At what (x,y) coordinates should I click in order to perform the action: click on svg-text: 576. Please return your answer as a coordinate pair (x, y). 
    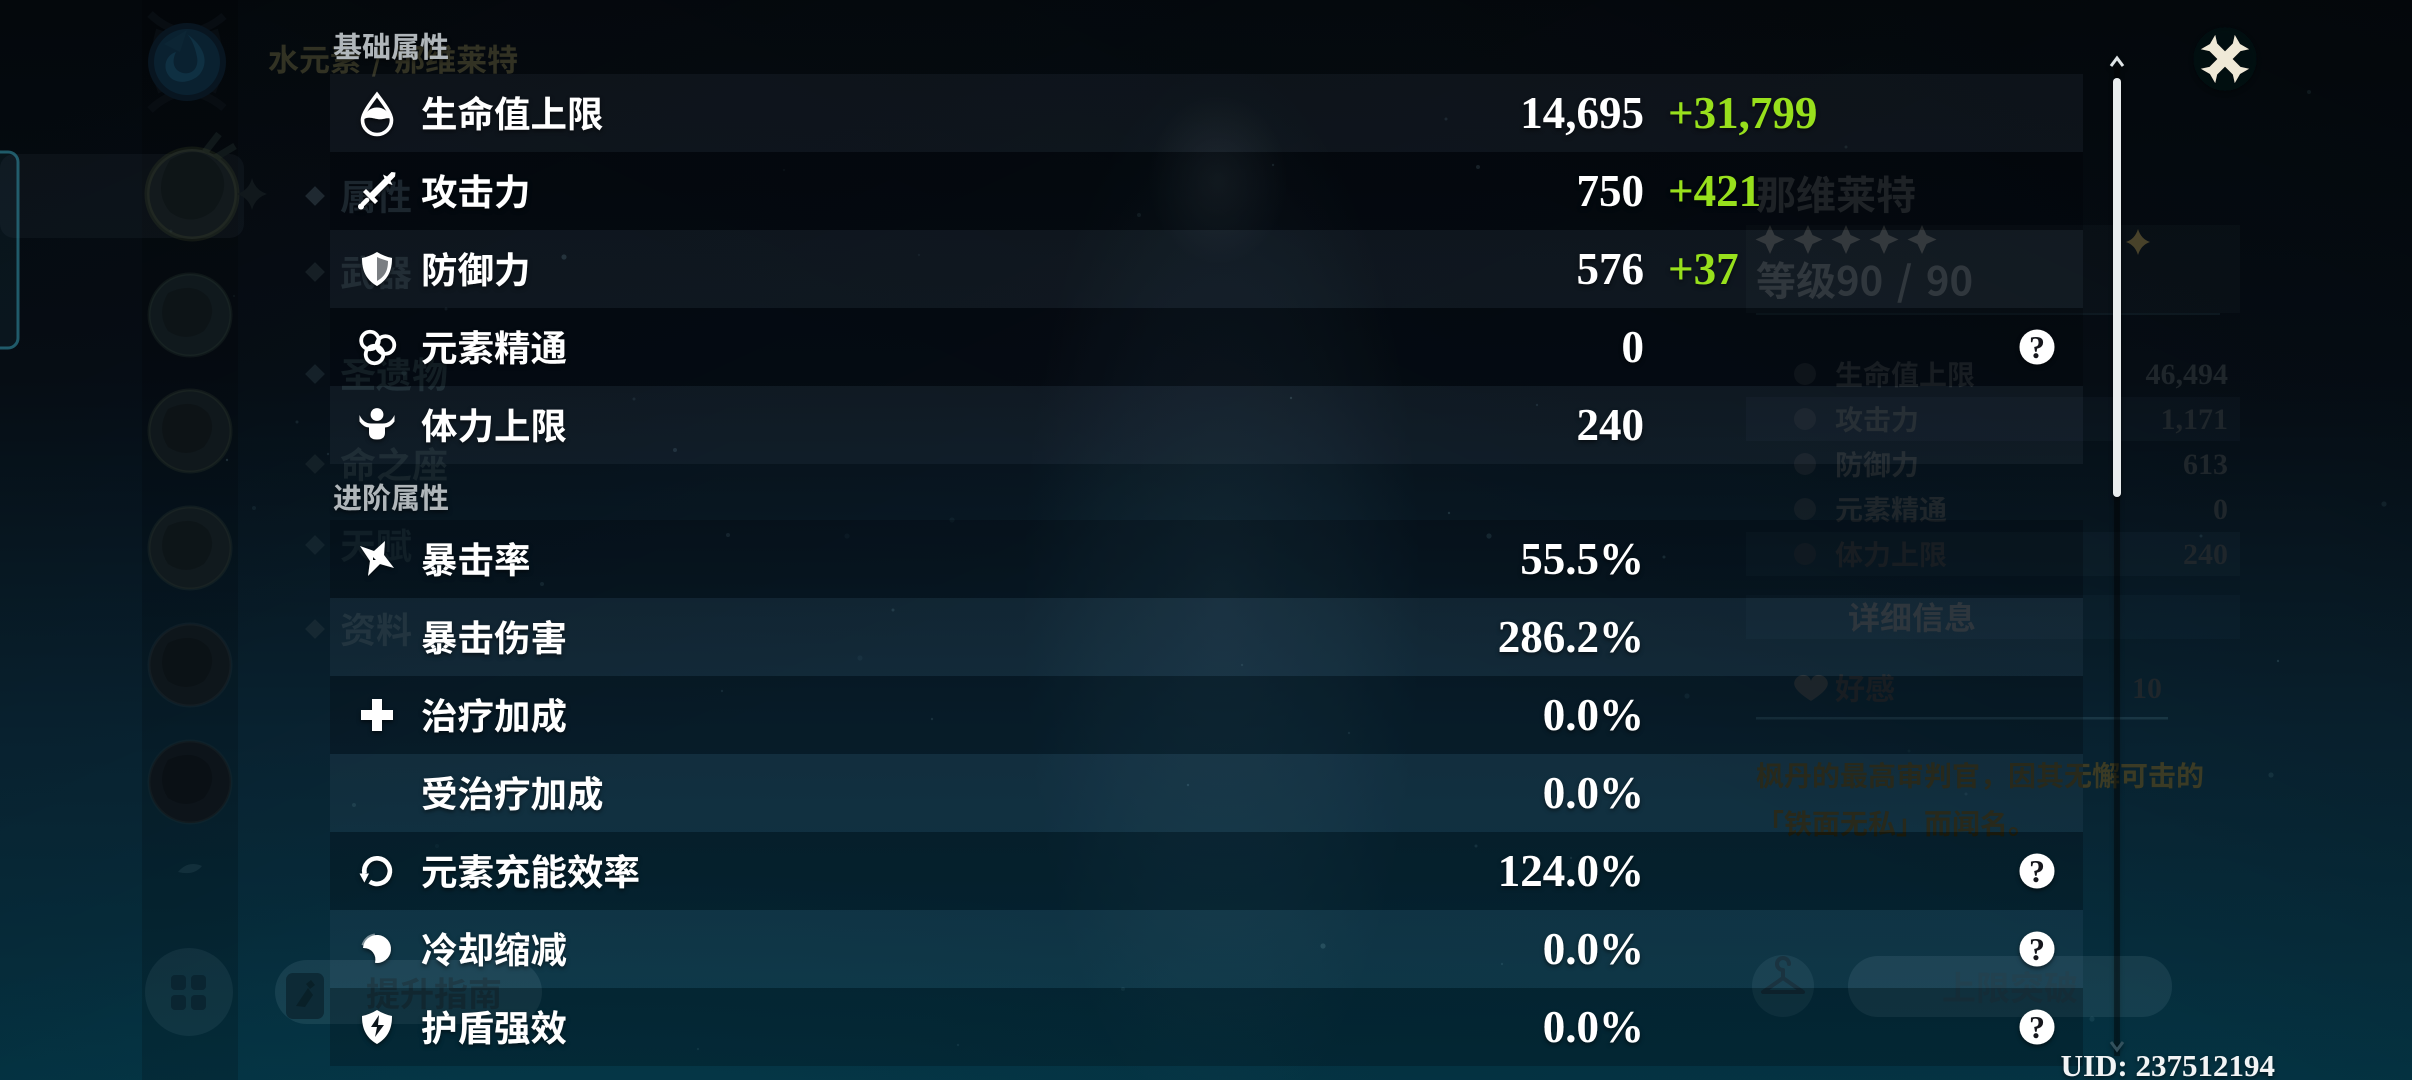
    Looking at the image, I should click on (1611, 269).